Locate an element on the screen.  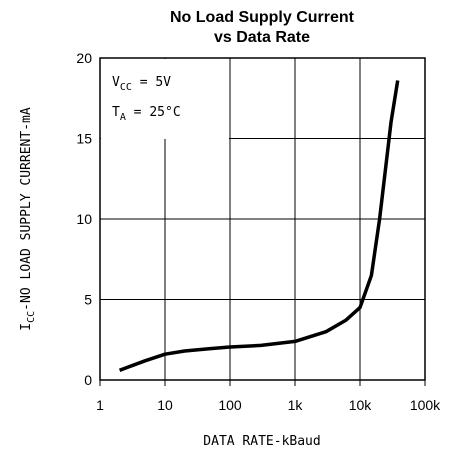
annotation: TA = 25°C is located at coordinates (146, 114).